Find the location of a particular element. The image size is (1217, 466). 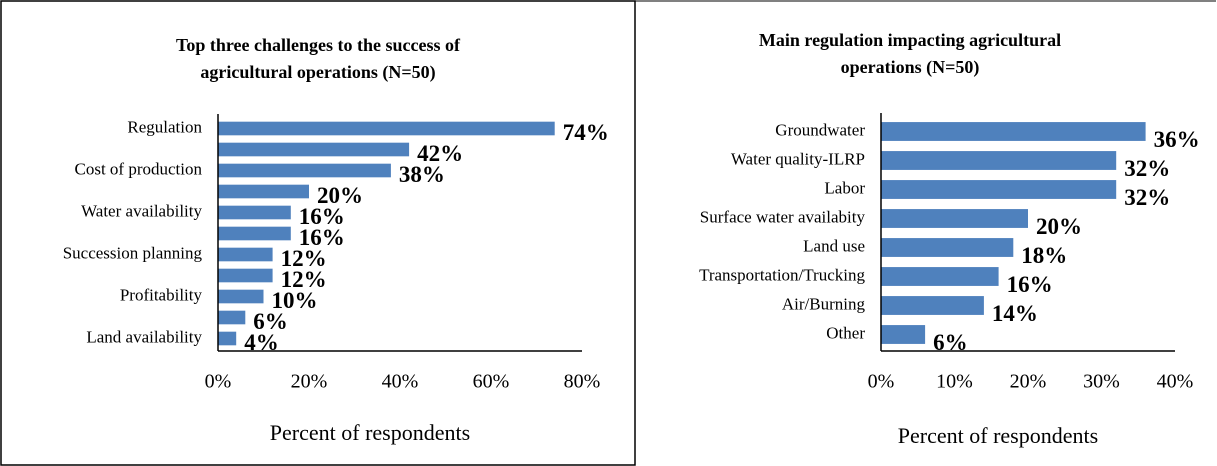

x-tick-label: 60% is located at coordinates (491, 382).